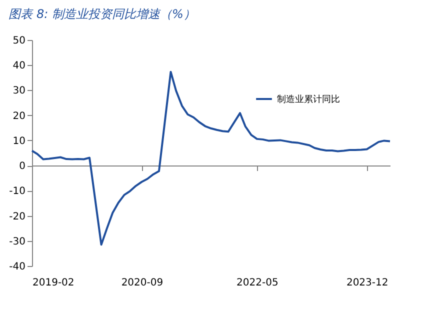 This screenshot has height=336, width=447. Describe the element at coordinates (102, 14) in the screenshot. I see `chart-title: 图表 8: 制造业投资同比增速（%）` at that location.